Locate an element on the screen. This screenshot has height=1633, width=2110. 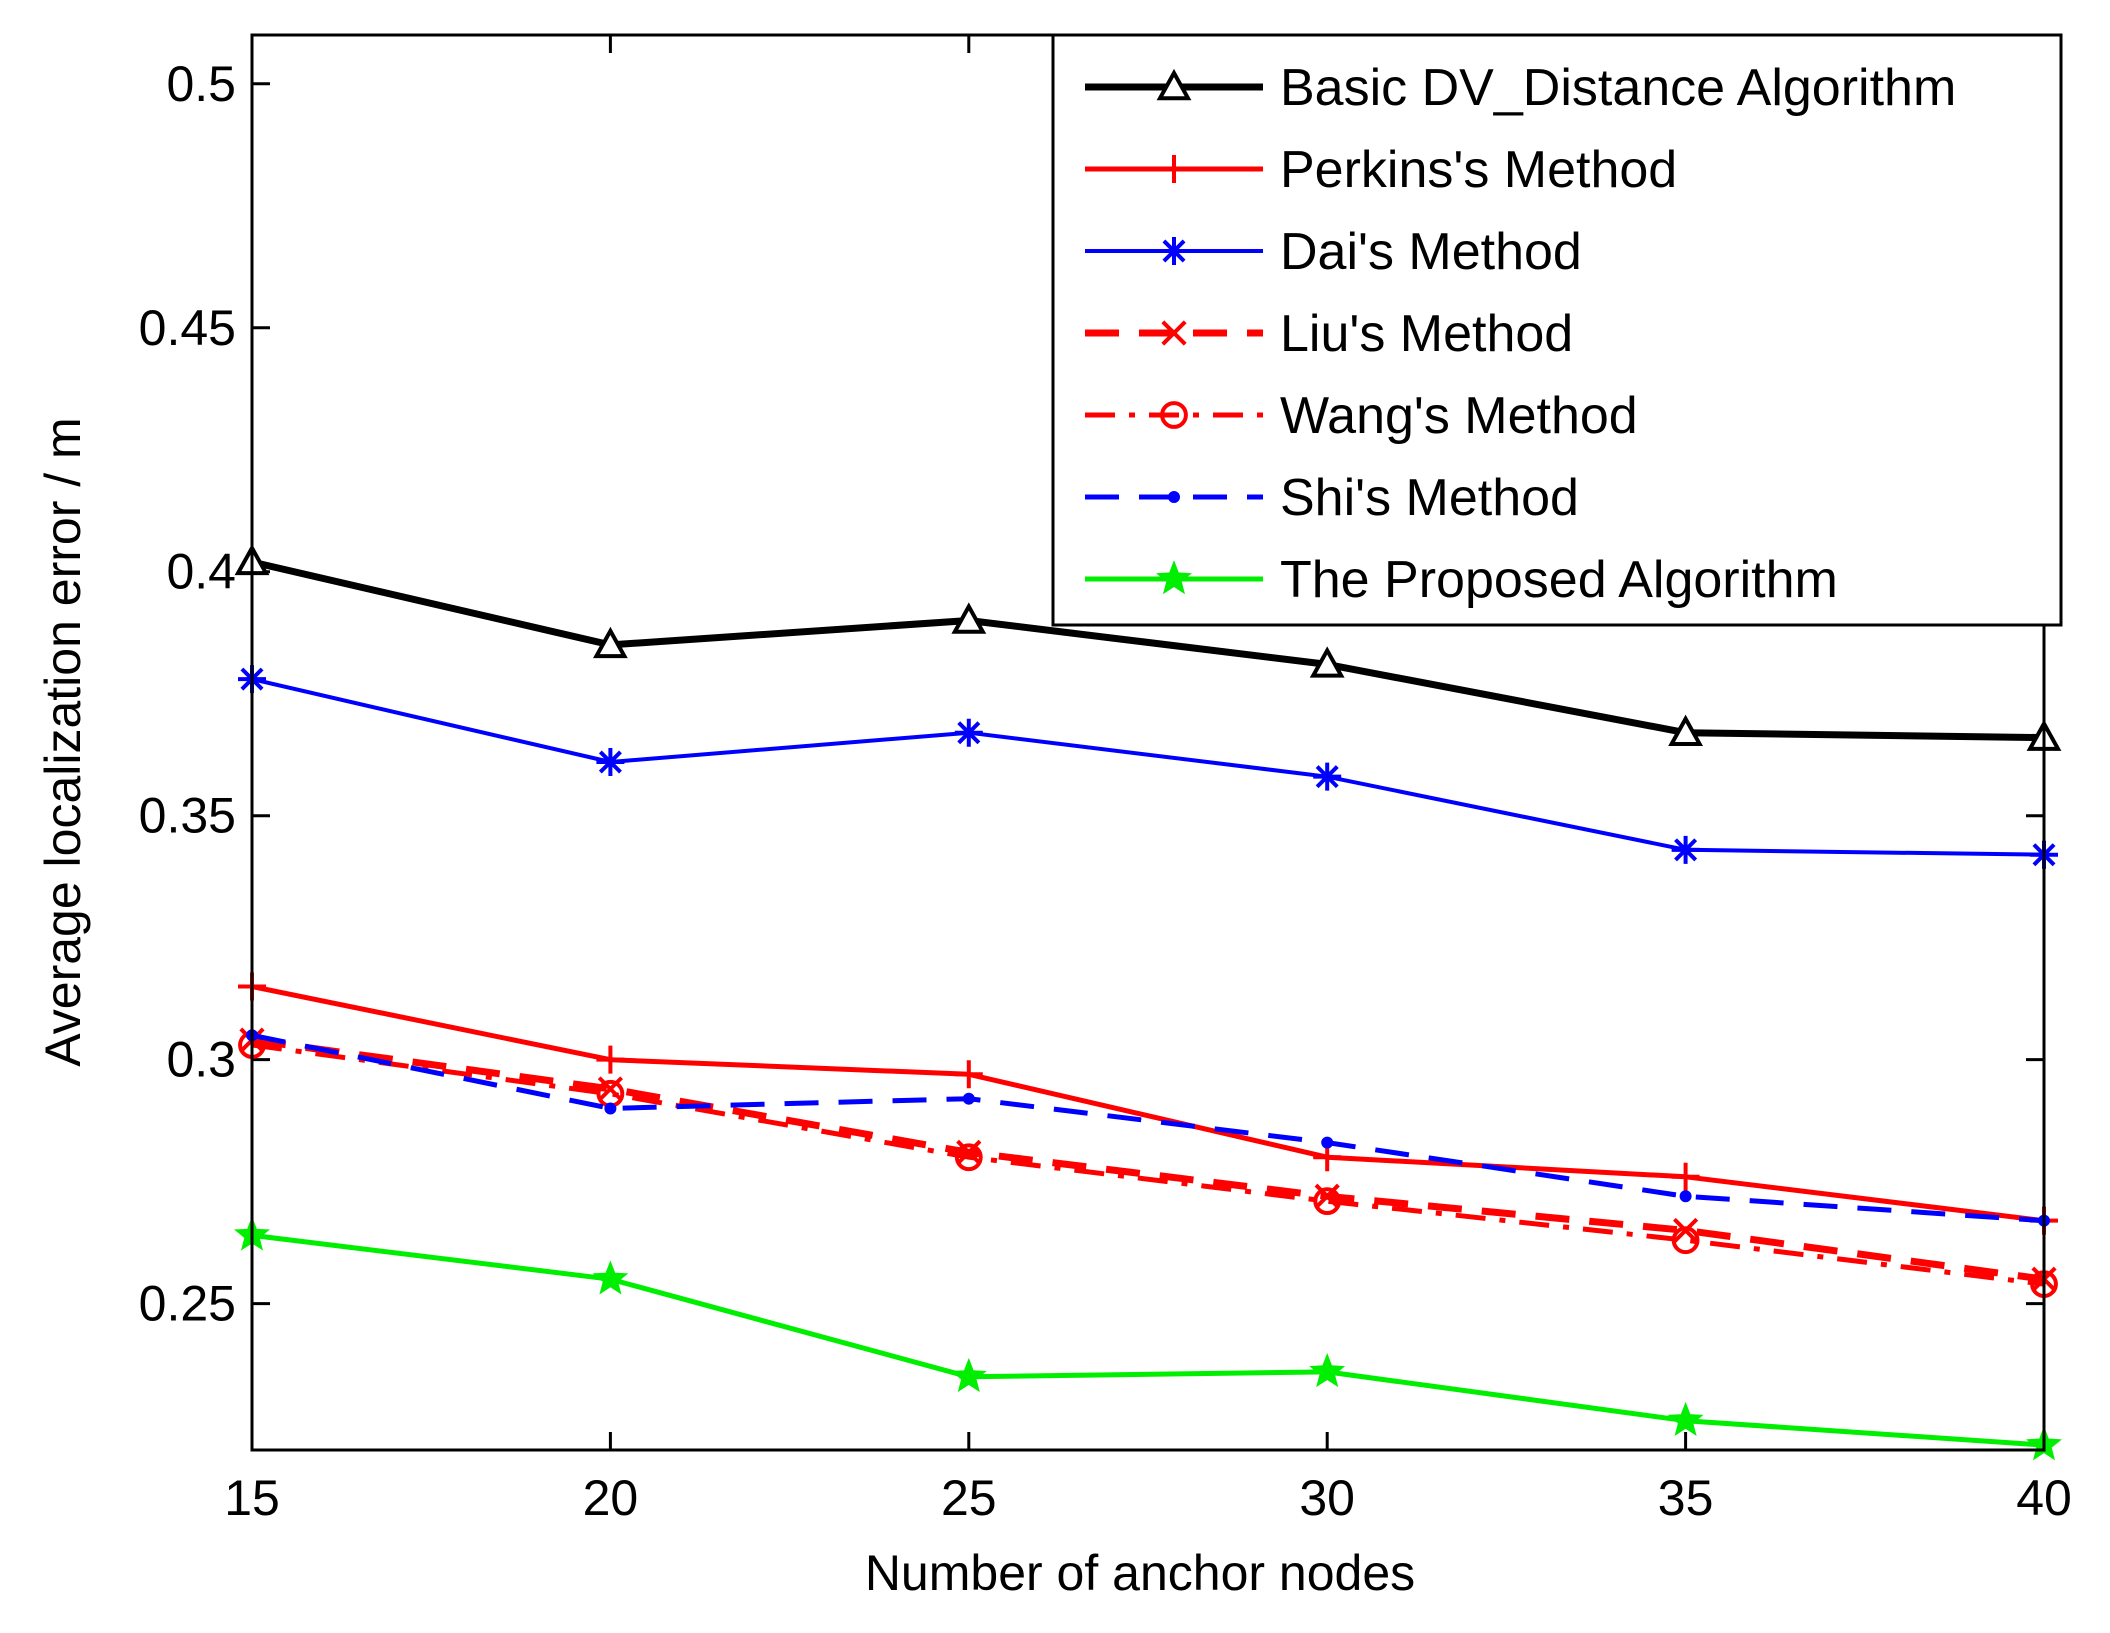
legend-entry: Wang's Method is located at coordinates (1361, 416).